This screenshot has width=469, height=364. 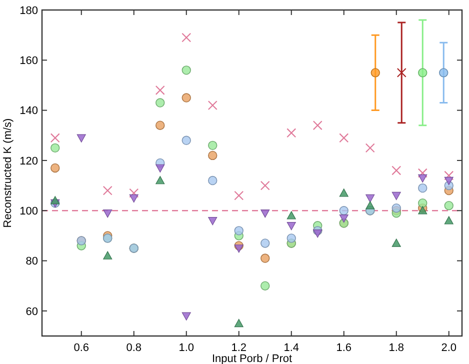 I want to click on x-tick-label: 2.0, so click(x=449, y=348).